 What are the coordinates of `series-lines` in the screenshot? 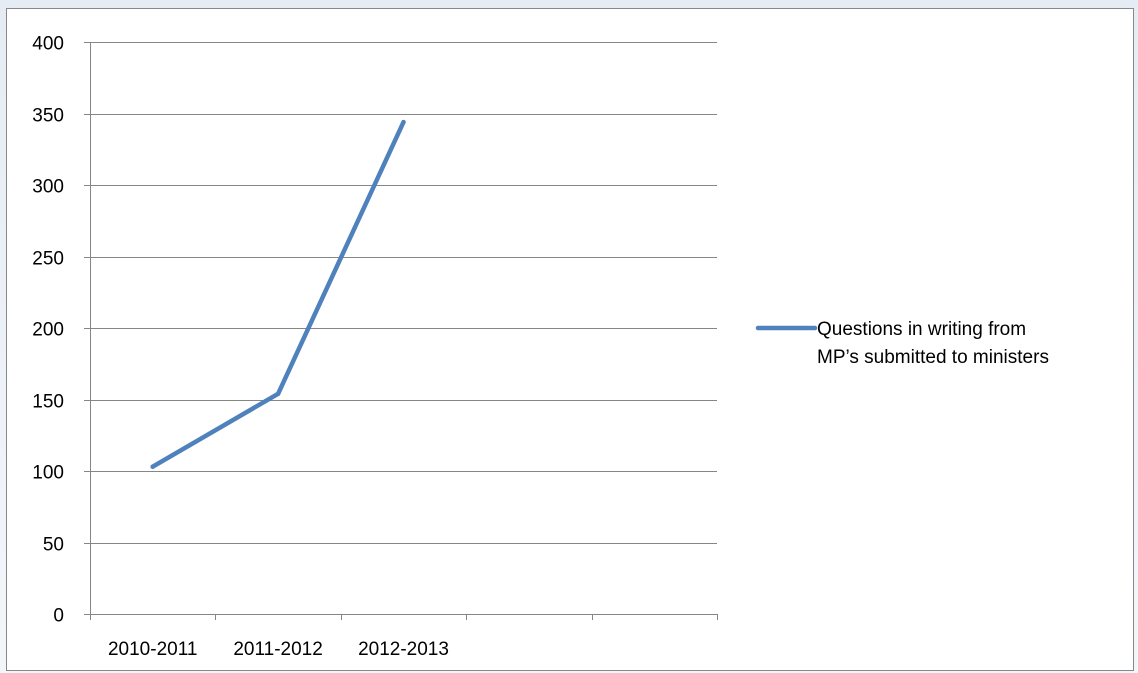 It's located at (278, 294).